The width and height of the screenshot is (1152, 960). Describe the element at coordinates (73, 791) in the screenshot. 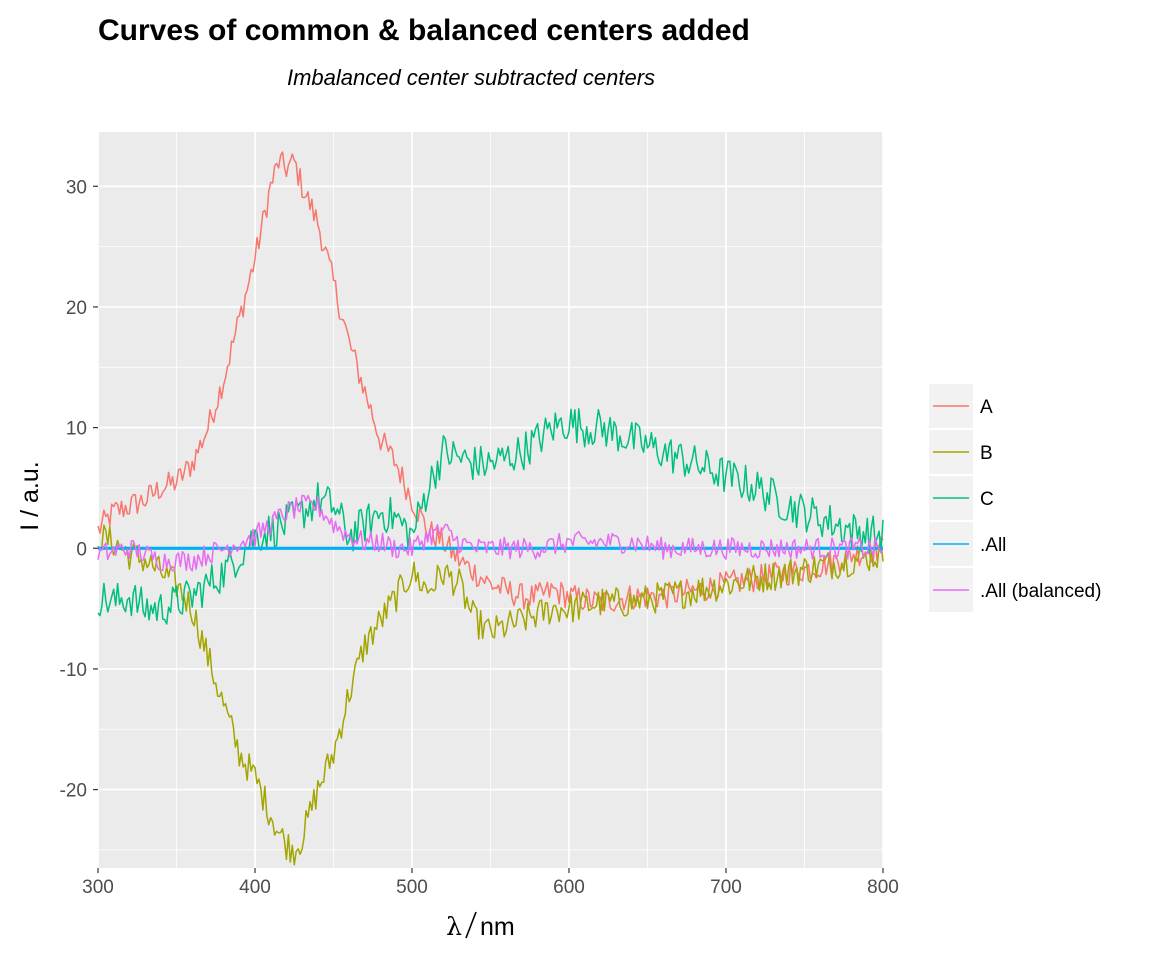

I see `y-tick-label: -20` at that location.